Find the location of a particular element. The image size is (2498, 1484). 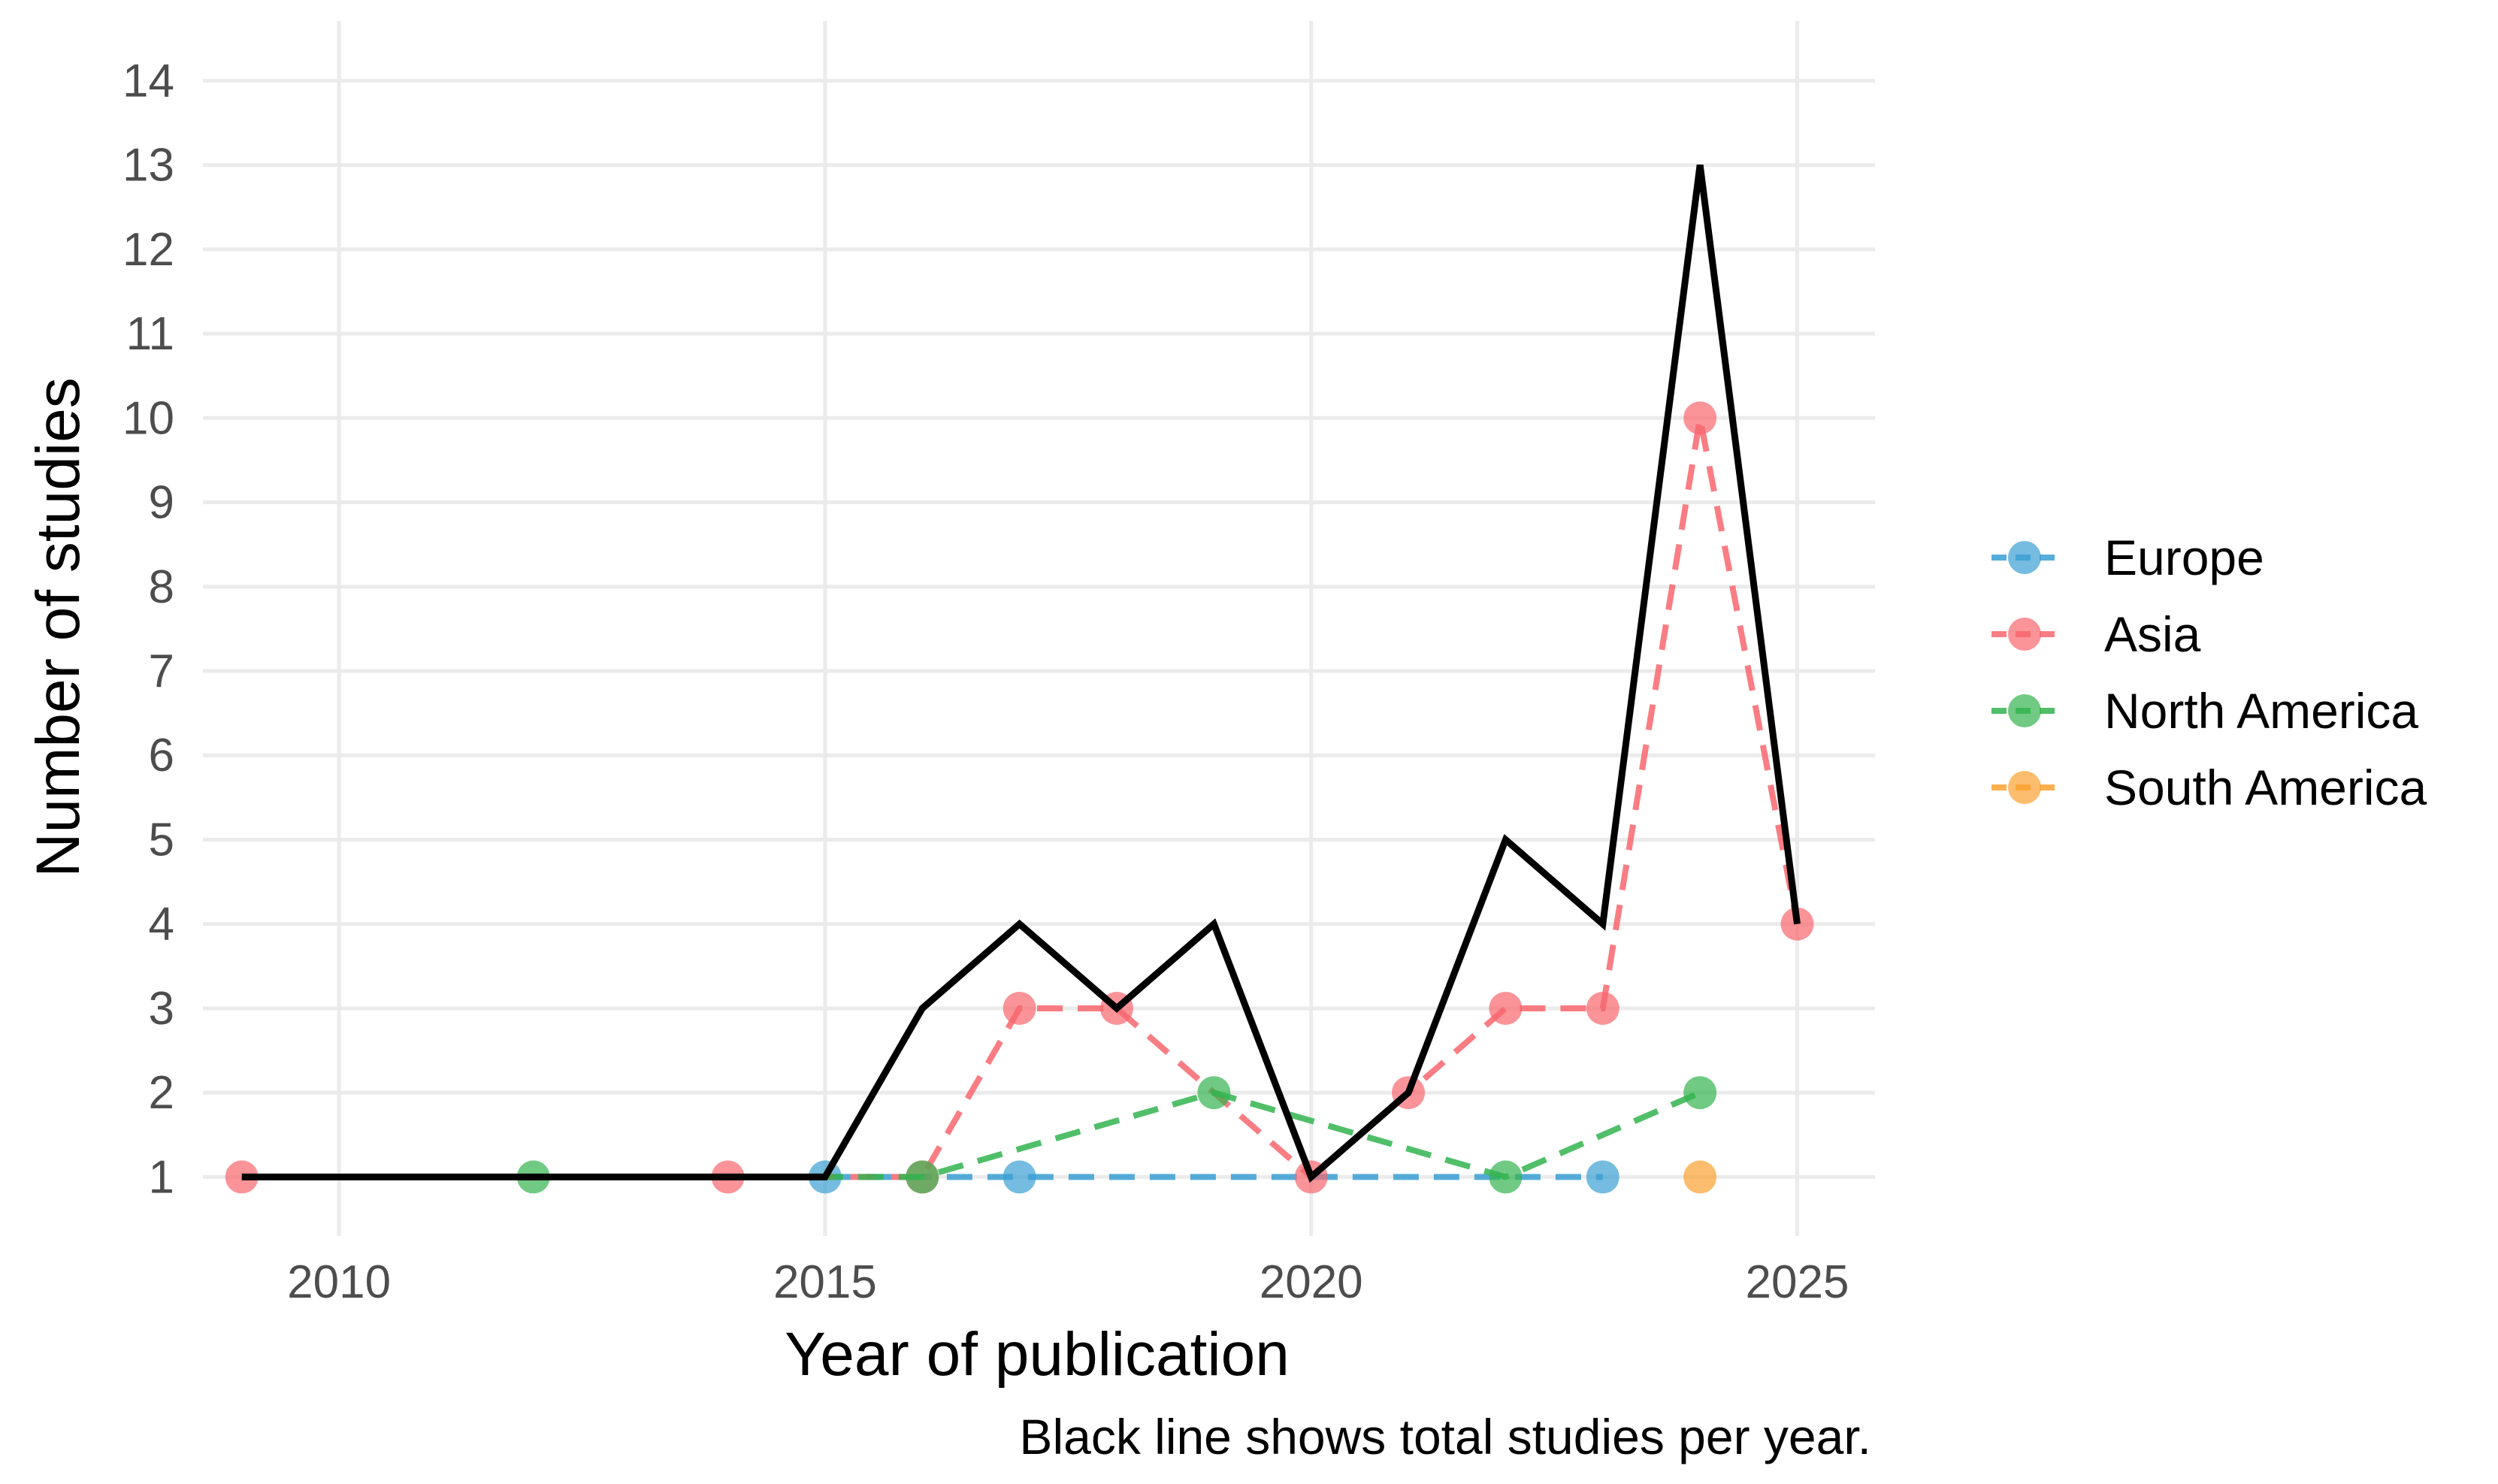

y-tick-label: 5 is located at coordinates (161, 840).